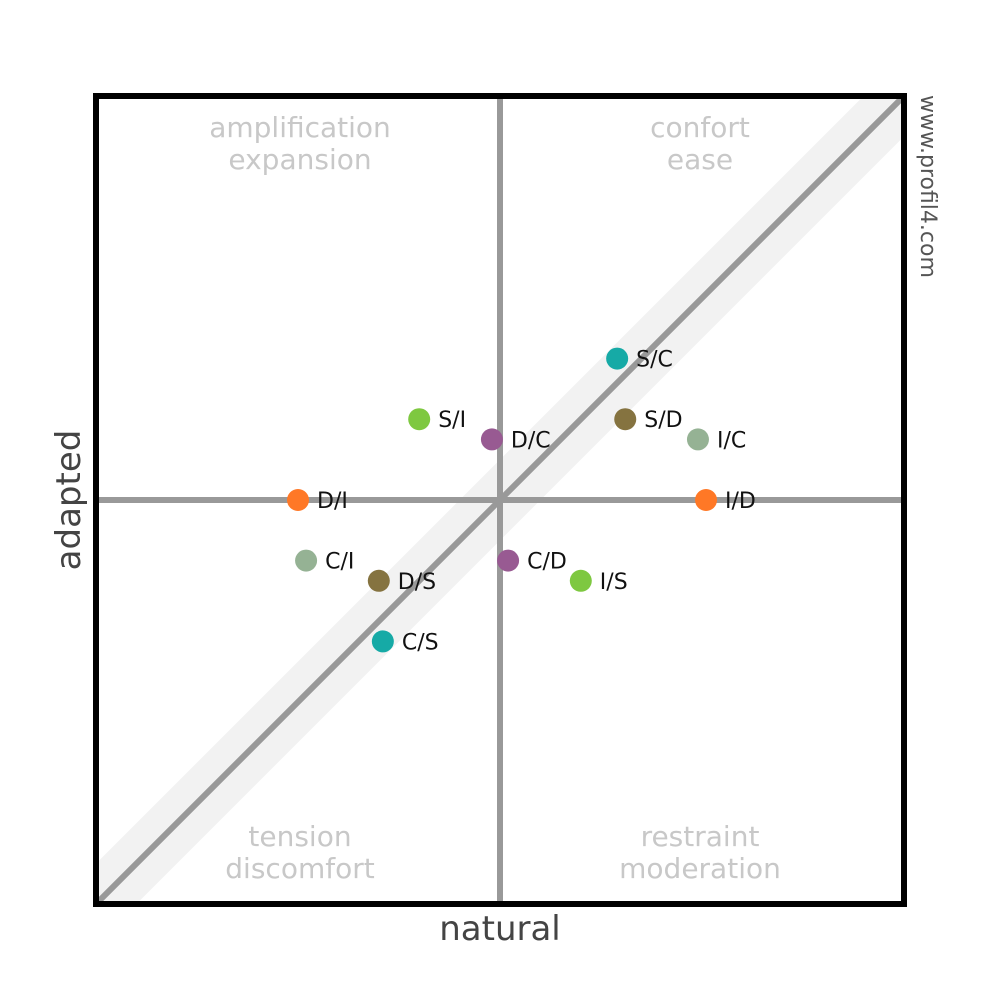 This screenshot has width=1000, height=1000. Describe the element at coordinates (700, 127) in the screenshot. I see `quadrant-top-right-line-1: confort` at that location.